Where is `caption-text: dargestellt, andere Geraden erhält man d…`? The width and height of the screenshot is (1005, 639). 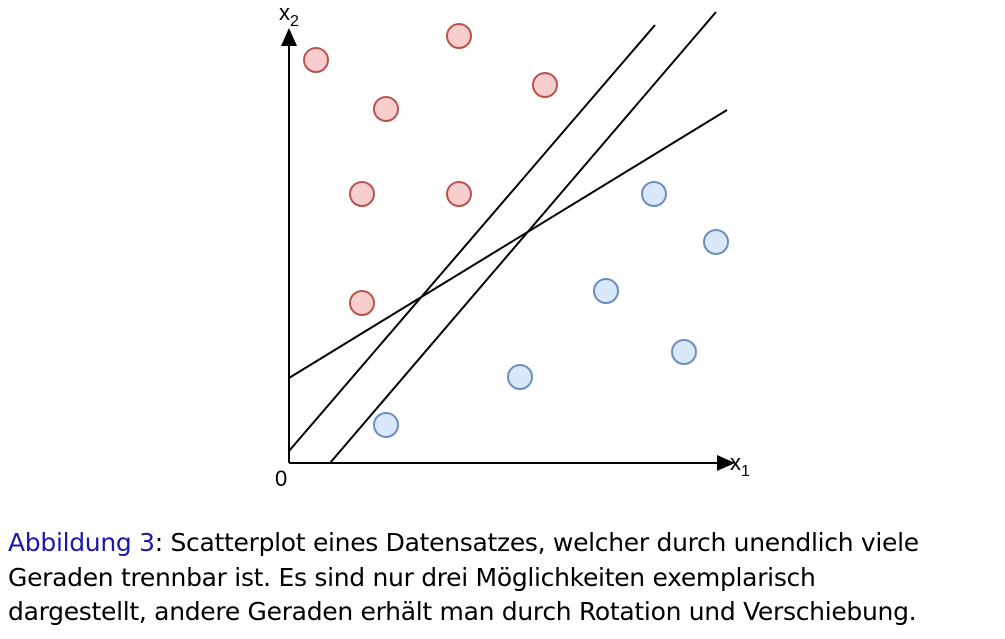
caption-text: dargestellt, andere Geraden erhält man d… is located at coordinates (462, 611).